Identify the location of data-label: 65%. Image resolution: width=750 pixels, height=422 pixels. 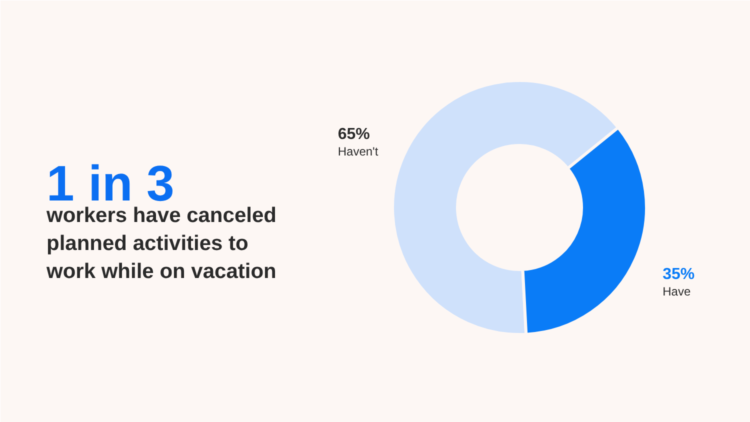
(354, 135).